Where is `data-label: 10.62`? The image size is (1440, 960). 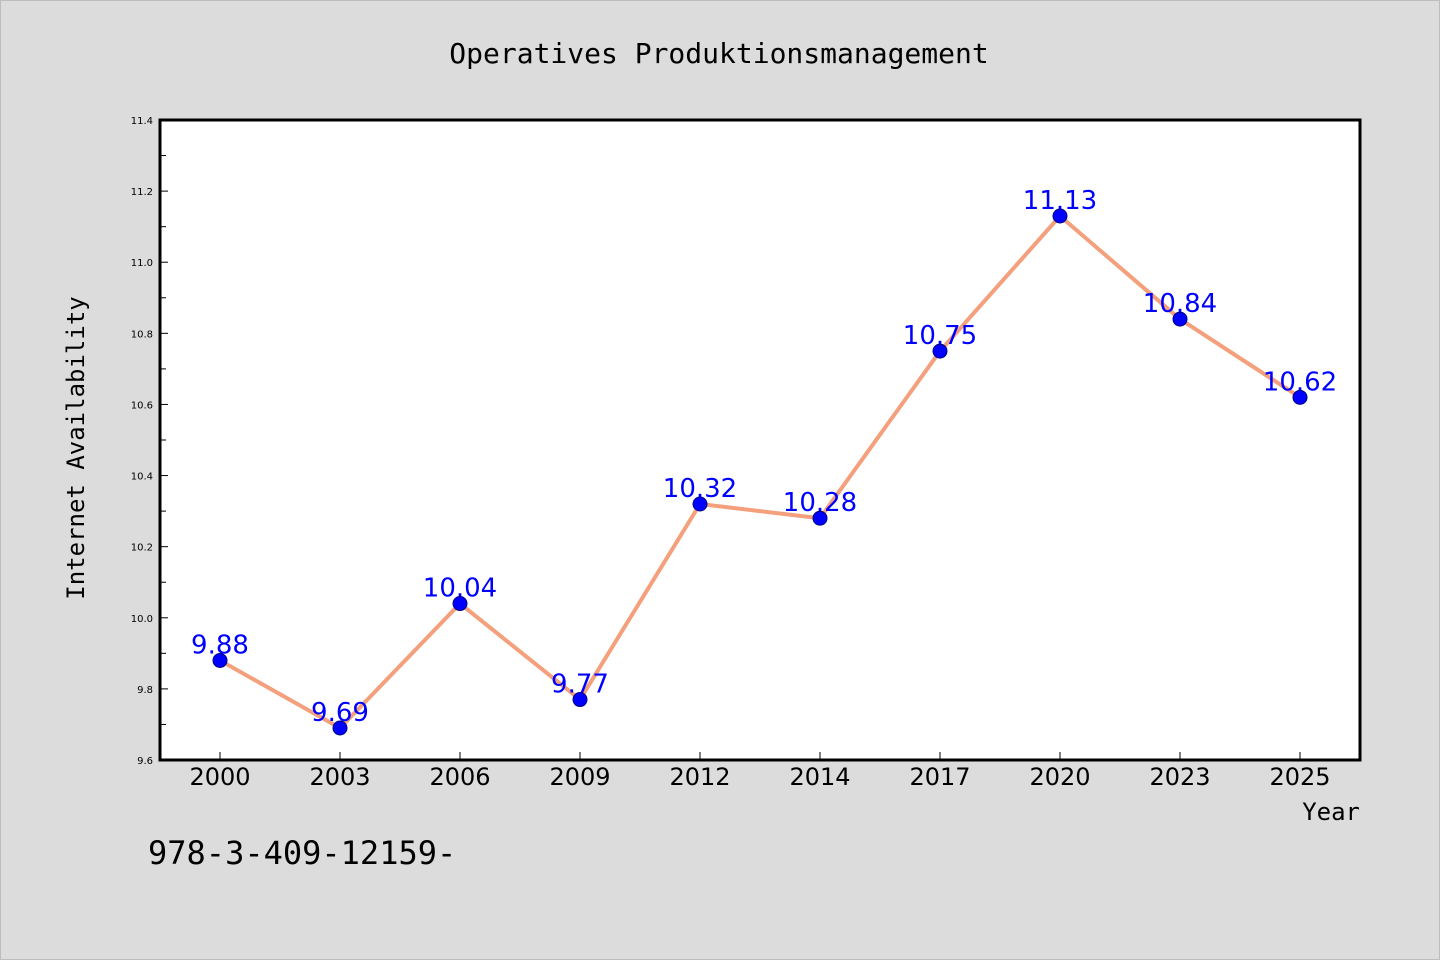
data-label: 10.62 is located at coordinates (1300, 382).